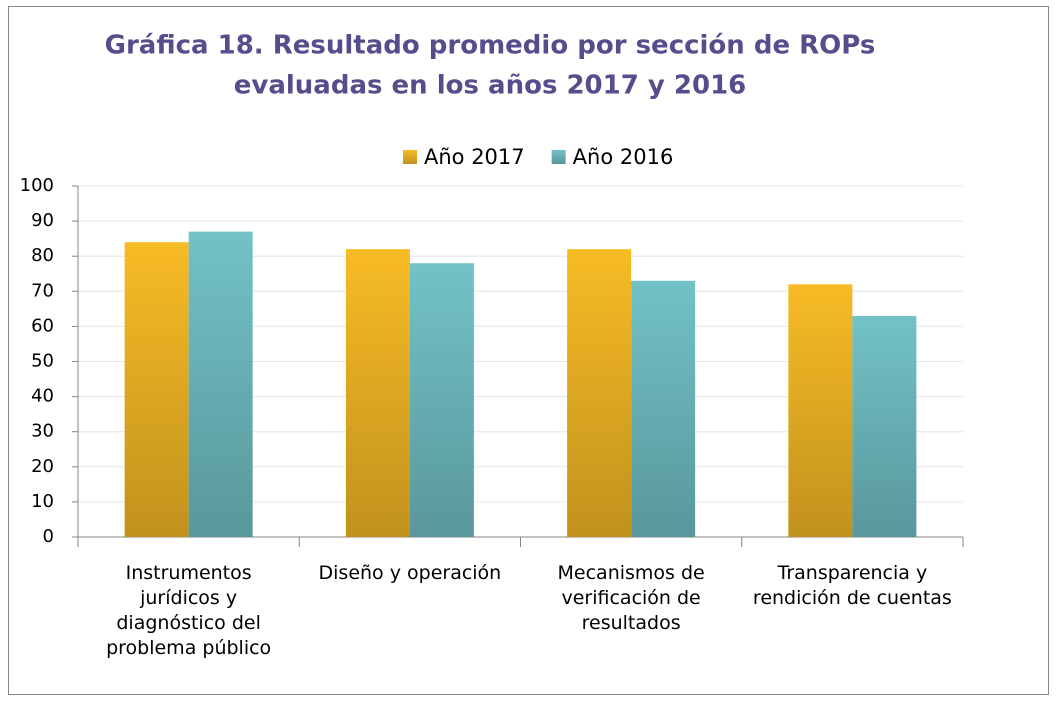 The width and height of the screenshot is (1057, 702). What do you see at coordinates (42, 290) in the screenshot?
I see `y-tick-label: 70` at bounding box center [42, 290].